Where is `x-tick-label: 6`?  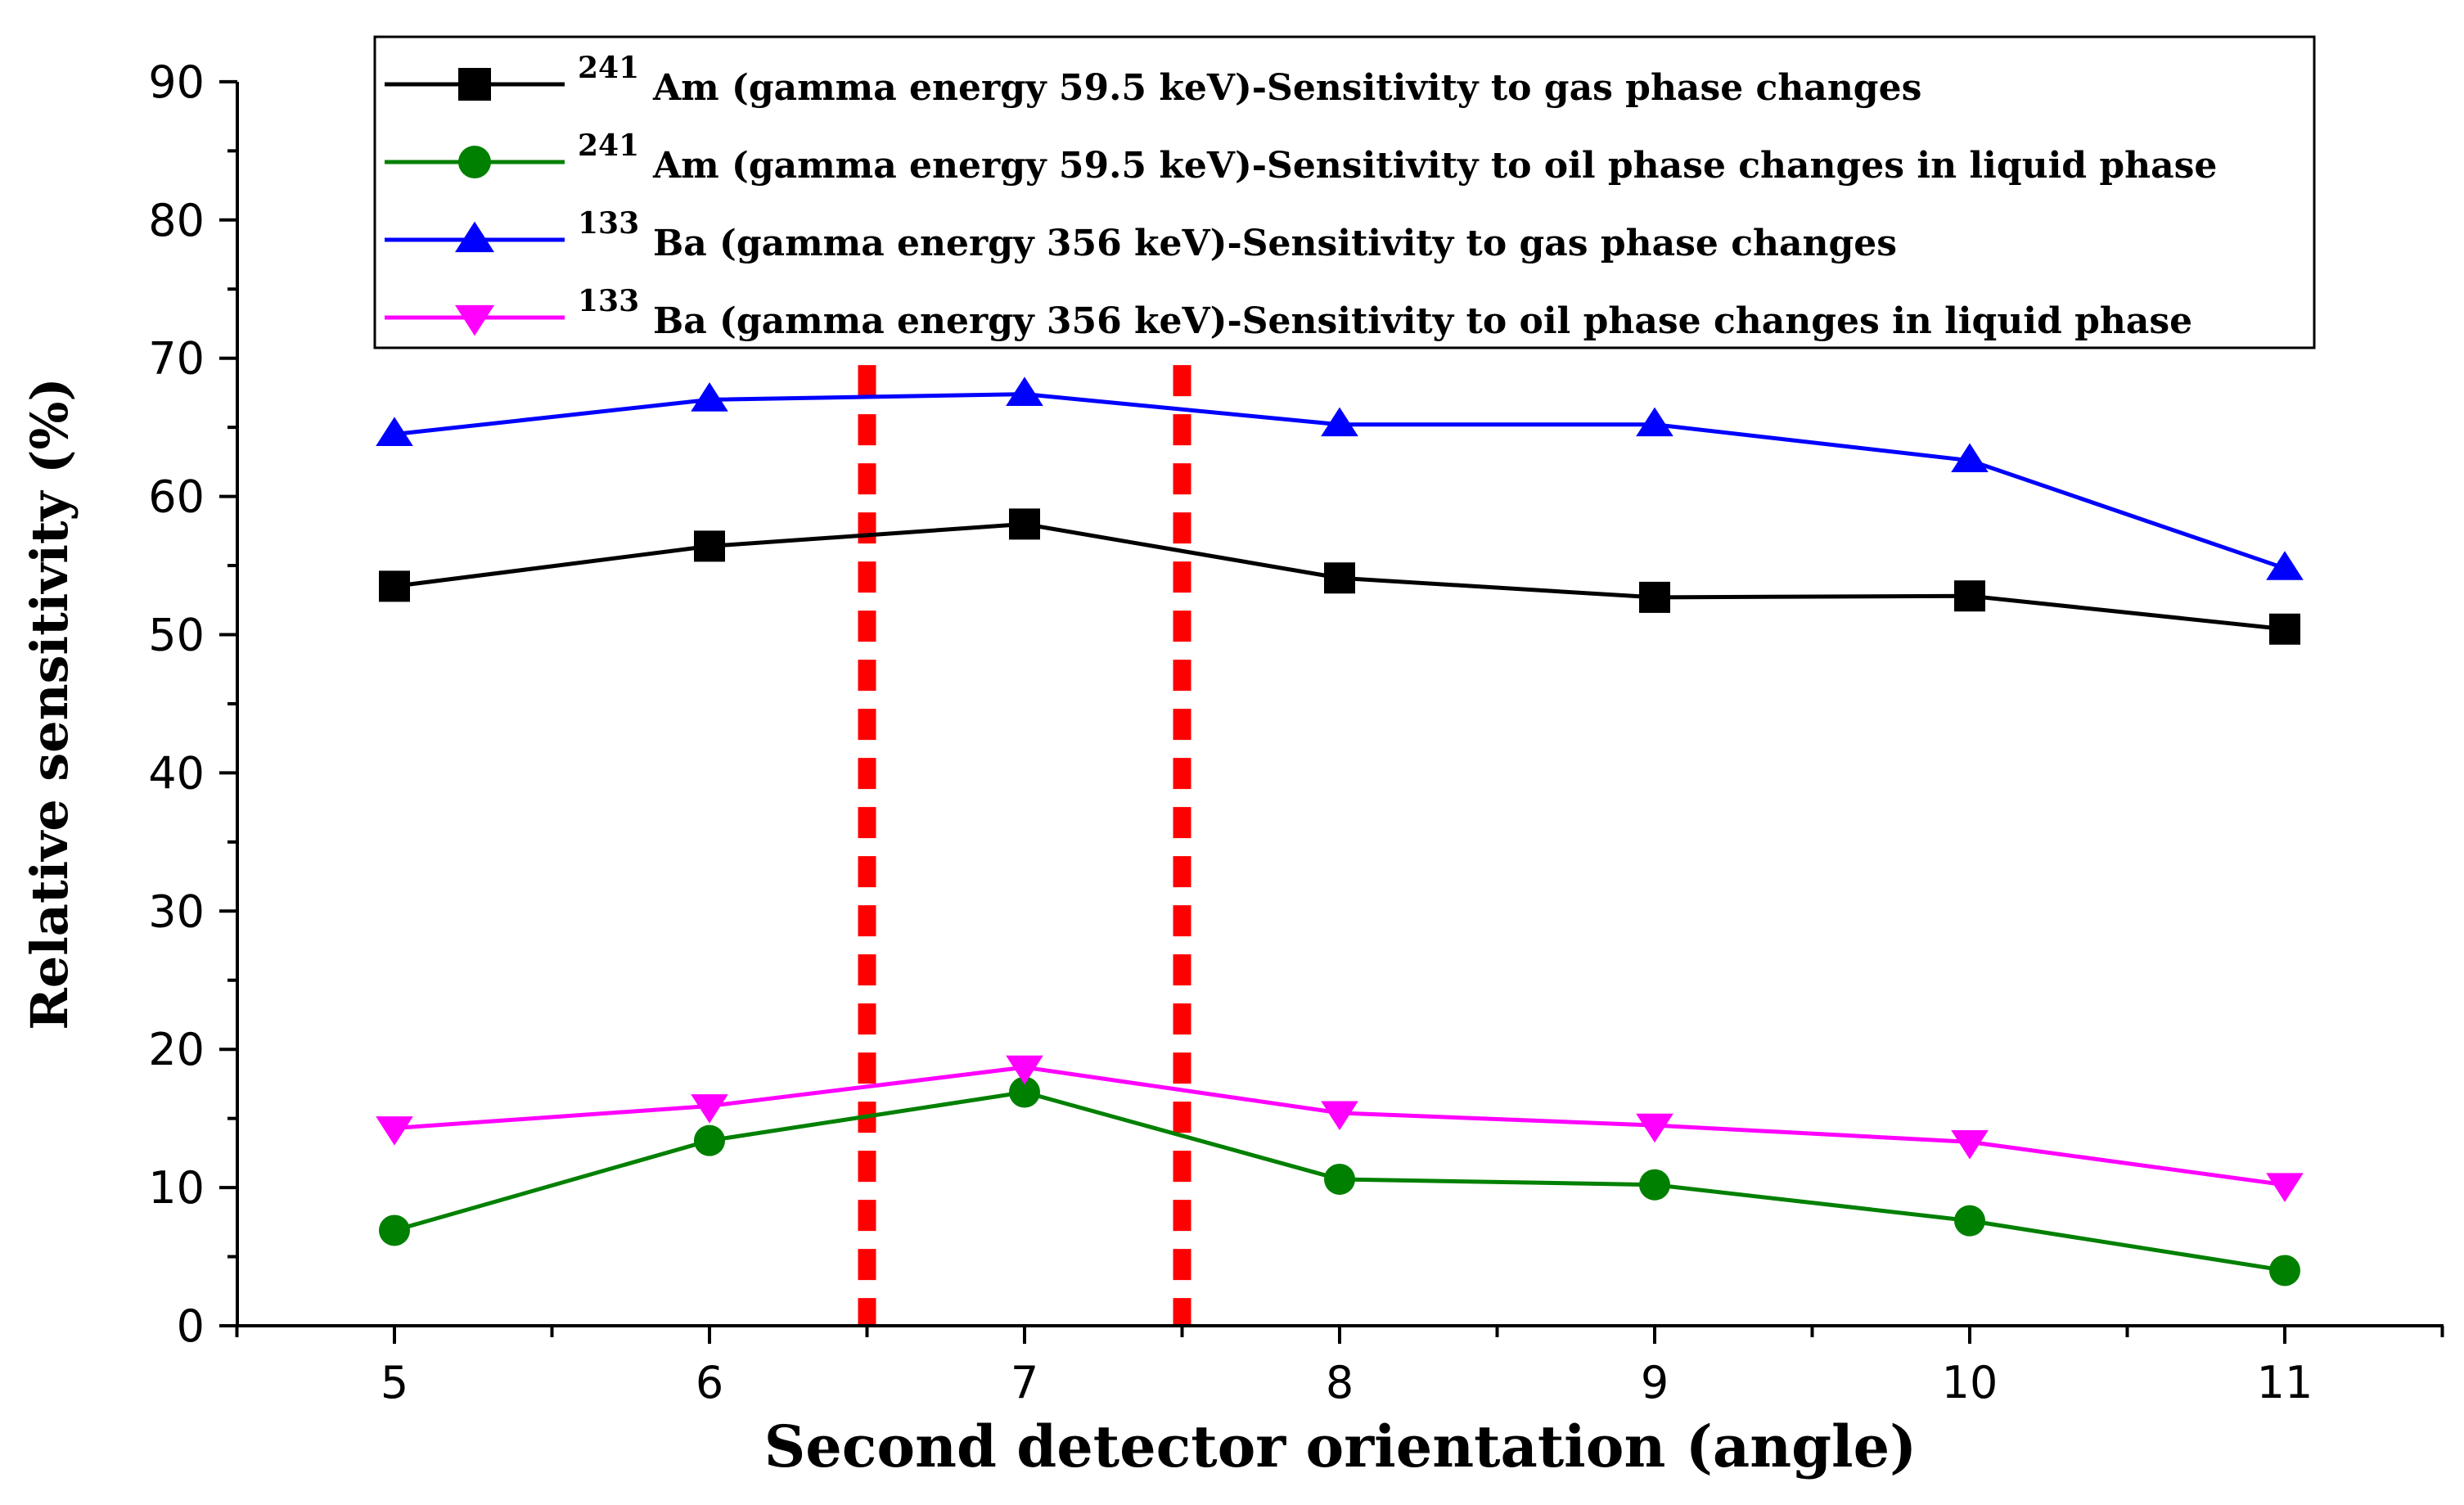
x-tick-label: 6 is located at coordinates (709, 1382).